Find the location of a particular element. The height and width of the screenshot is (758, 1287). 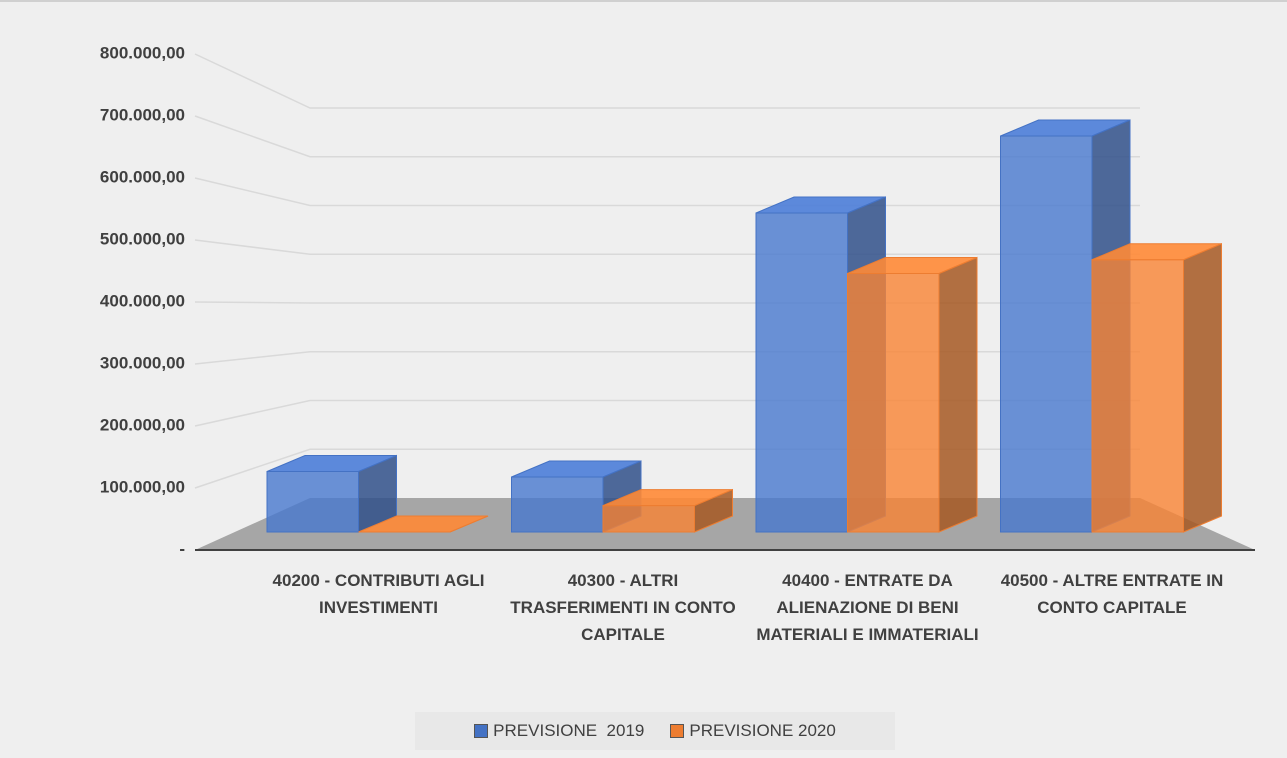

legend-item: PREVISIONE 2020 is located at coordinates (753, 731).